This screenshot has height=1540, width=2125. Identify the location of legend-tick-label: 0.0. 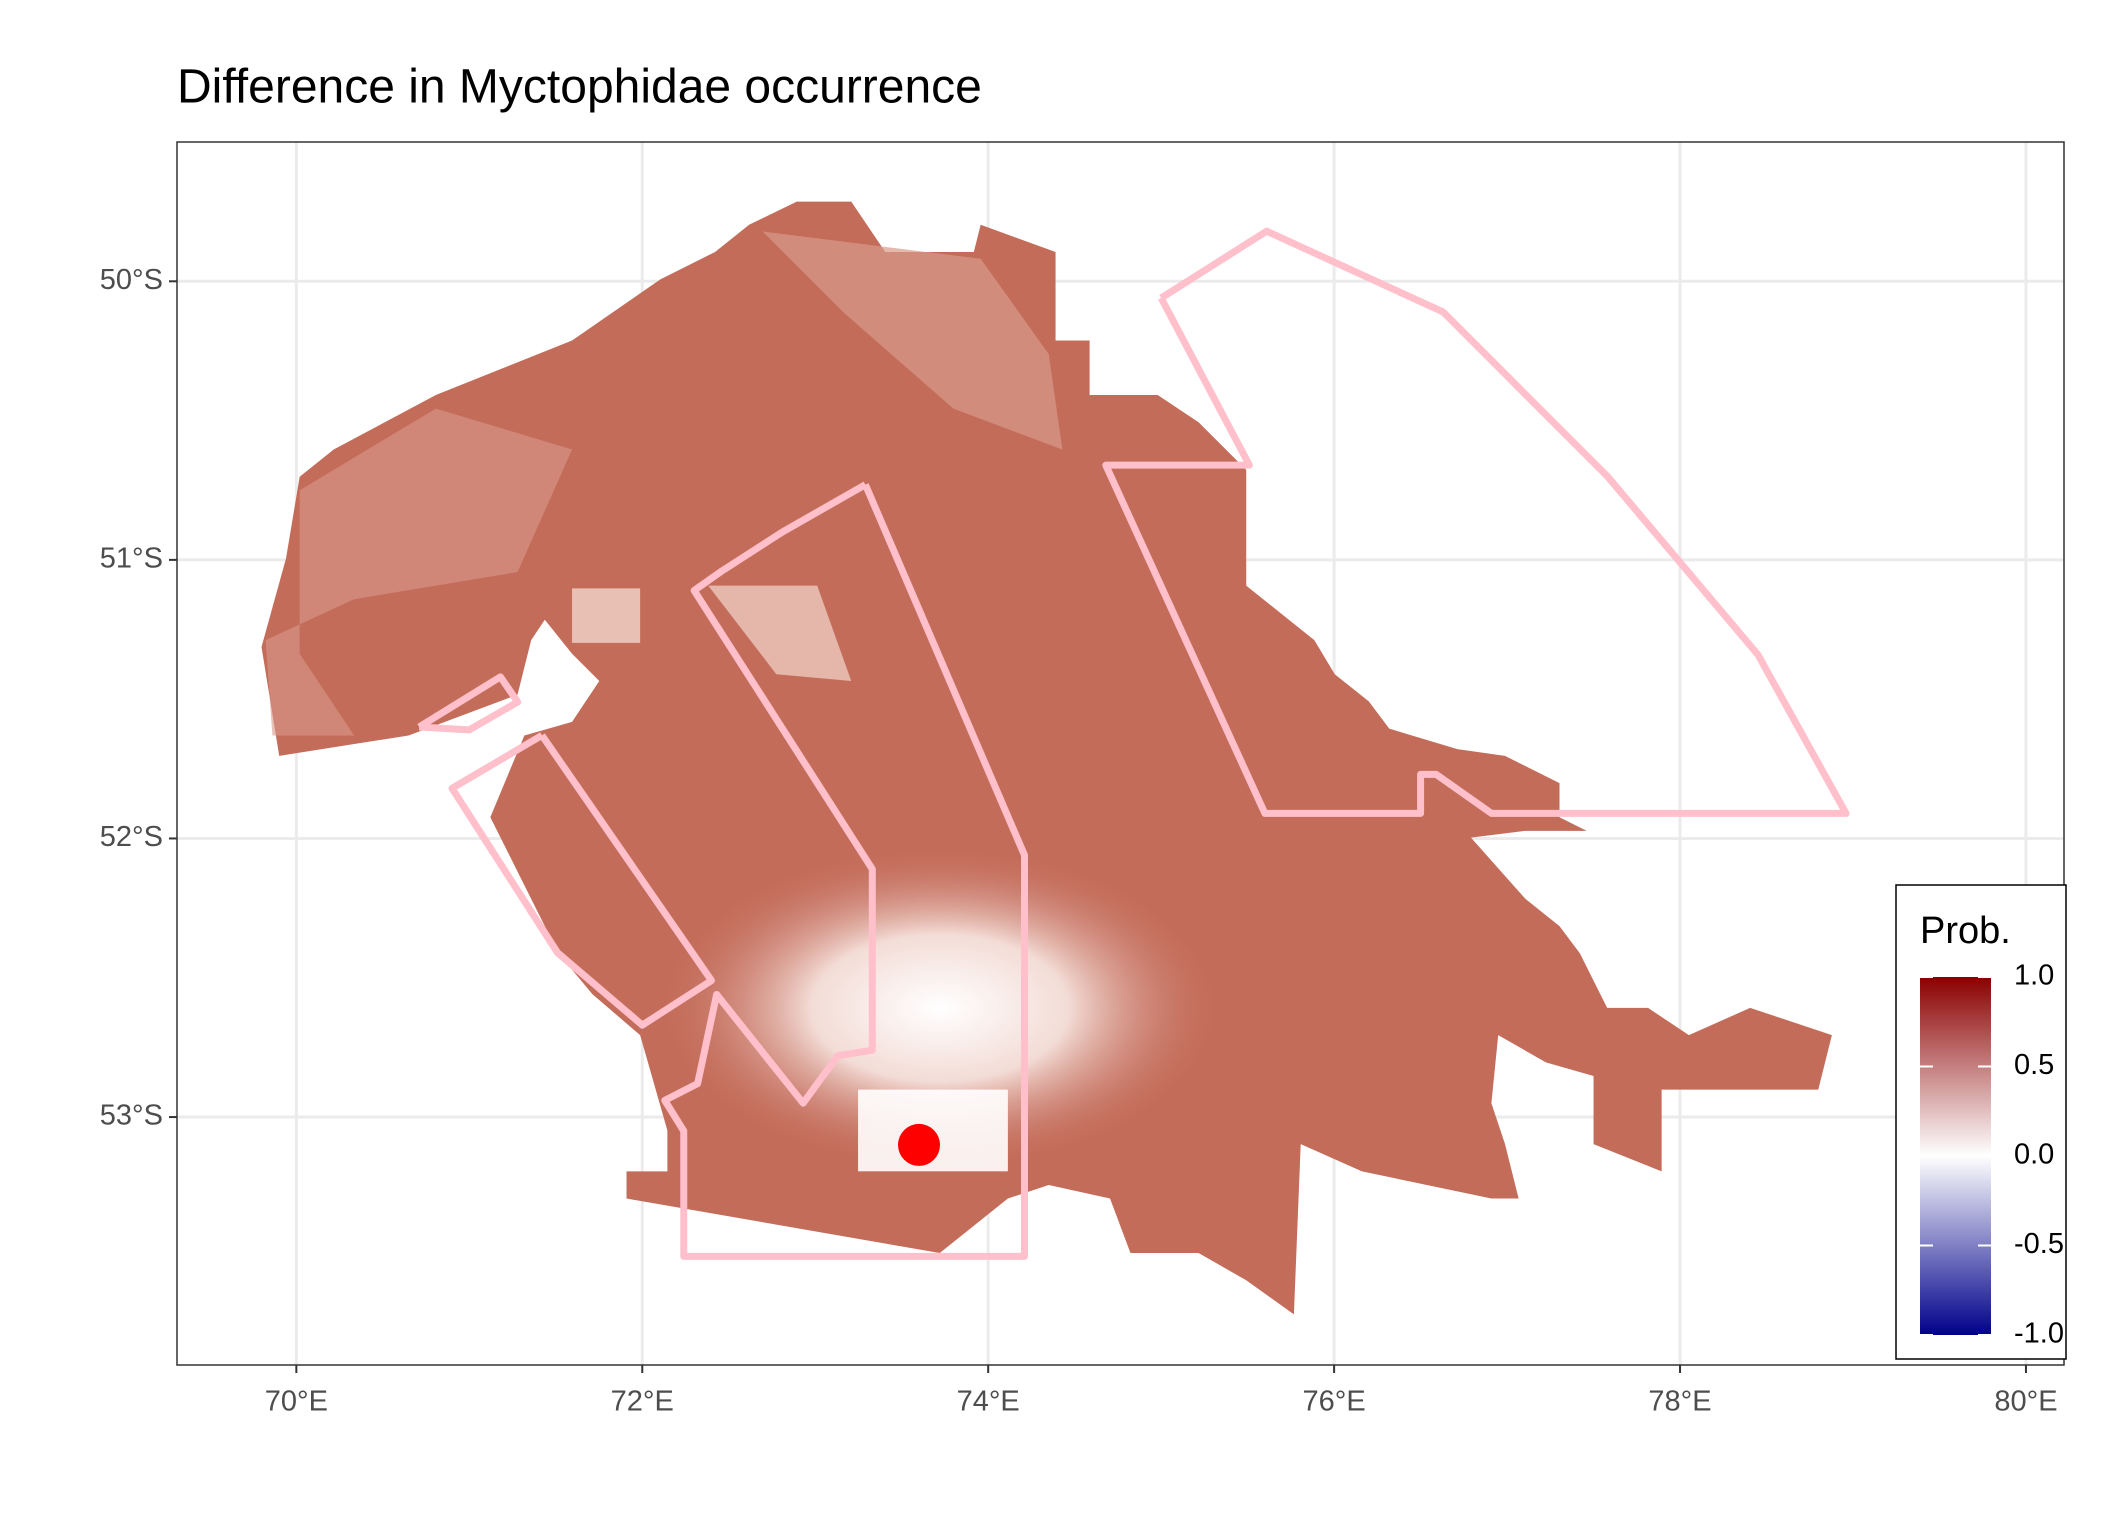
(2034, 1155).